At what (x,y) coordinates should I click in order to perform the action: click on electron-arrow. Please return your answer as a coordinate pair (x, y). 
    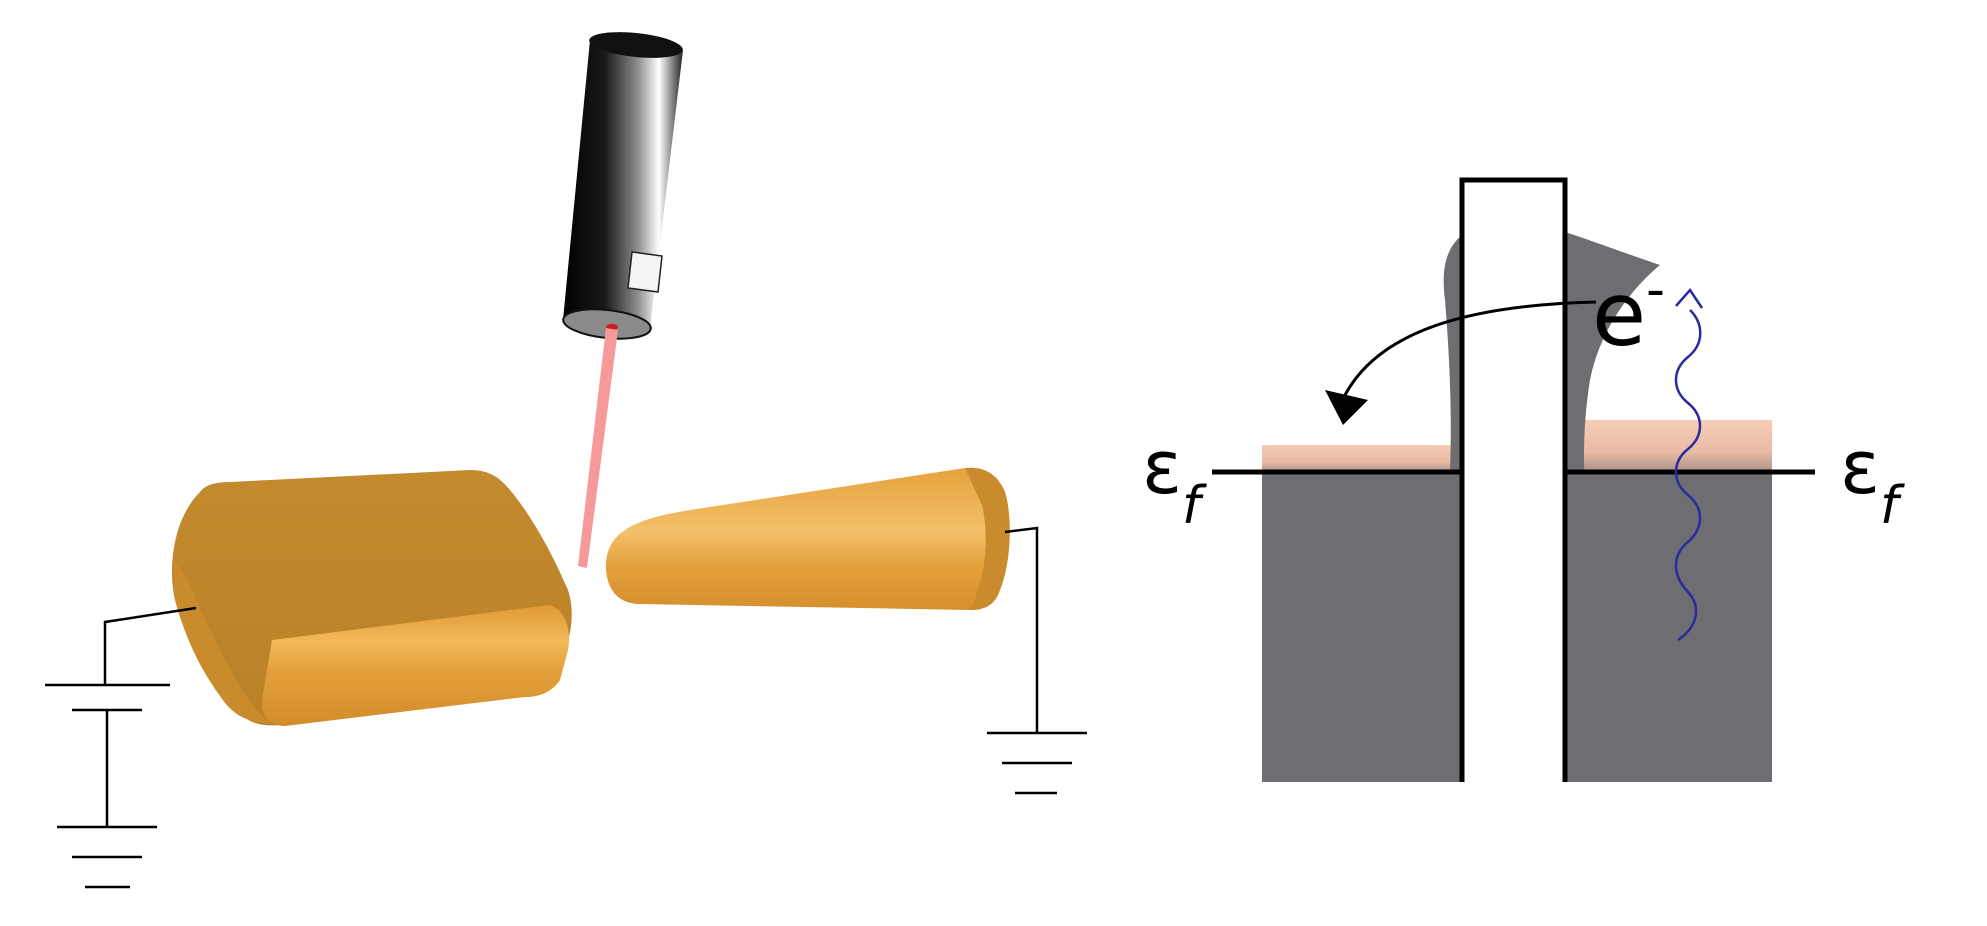
    Looking at the image, I should click on (1470, 348).